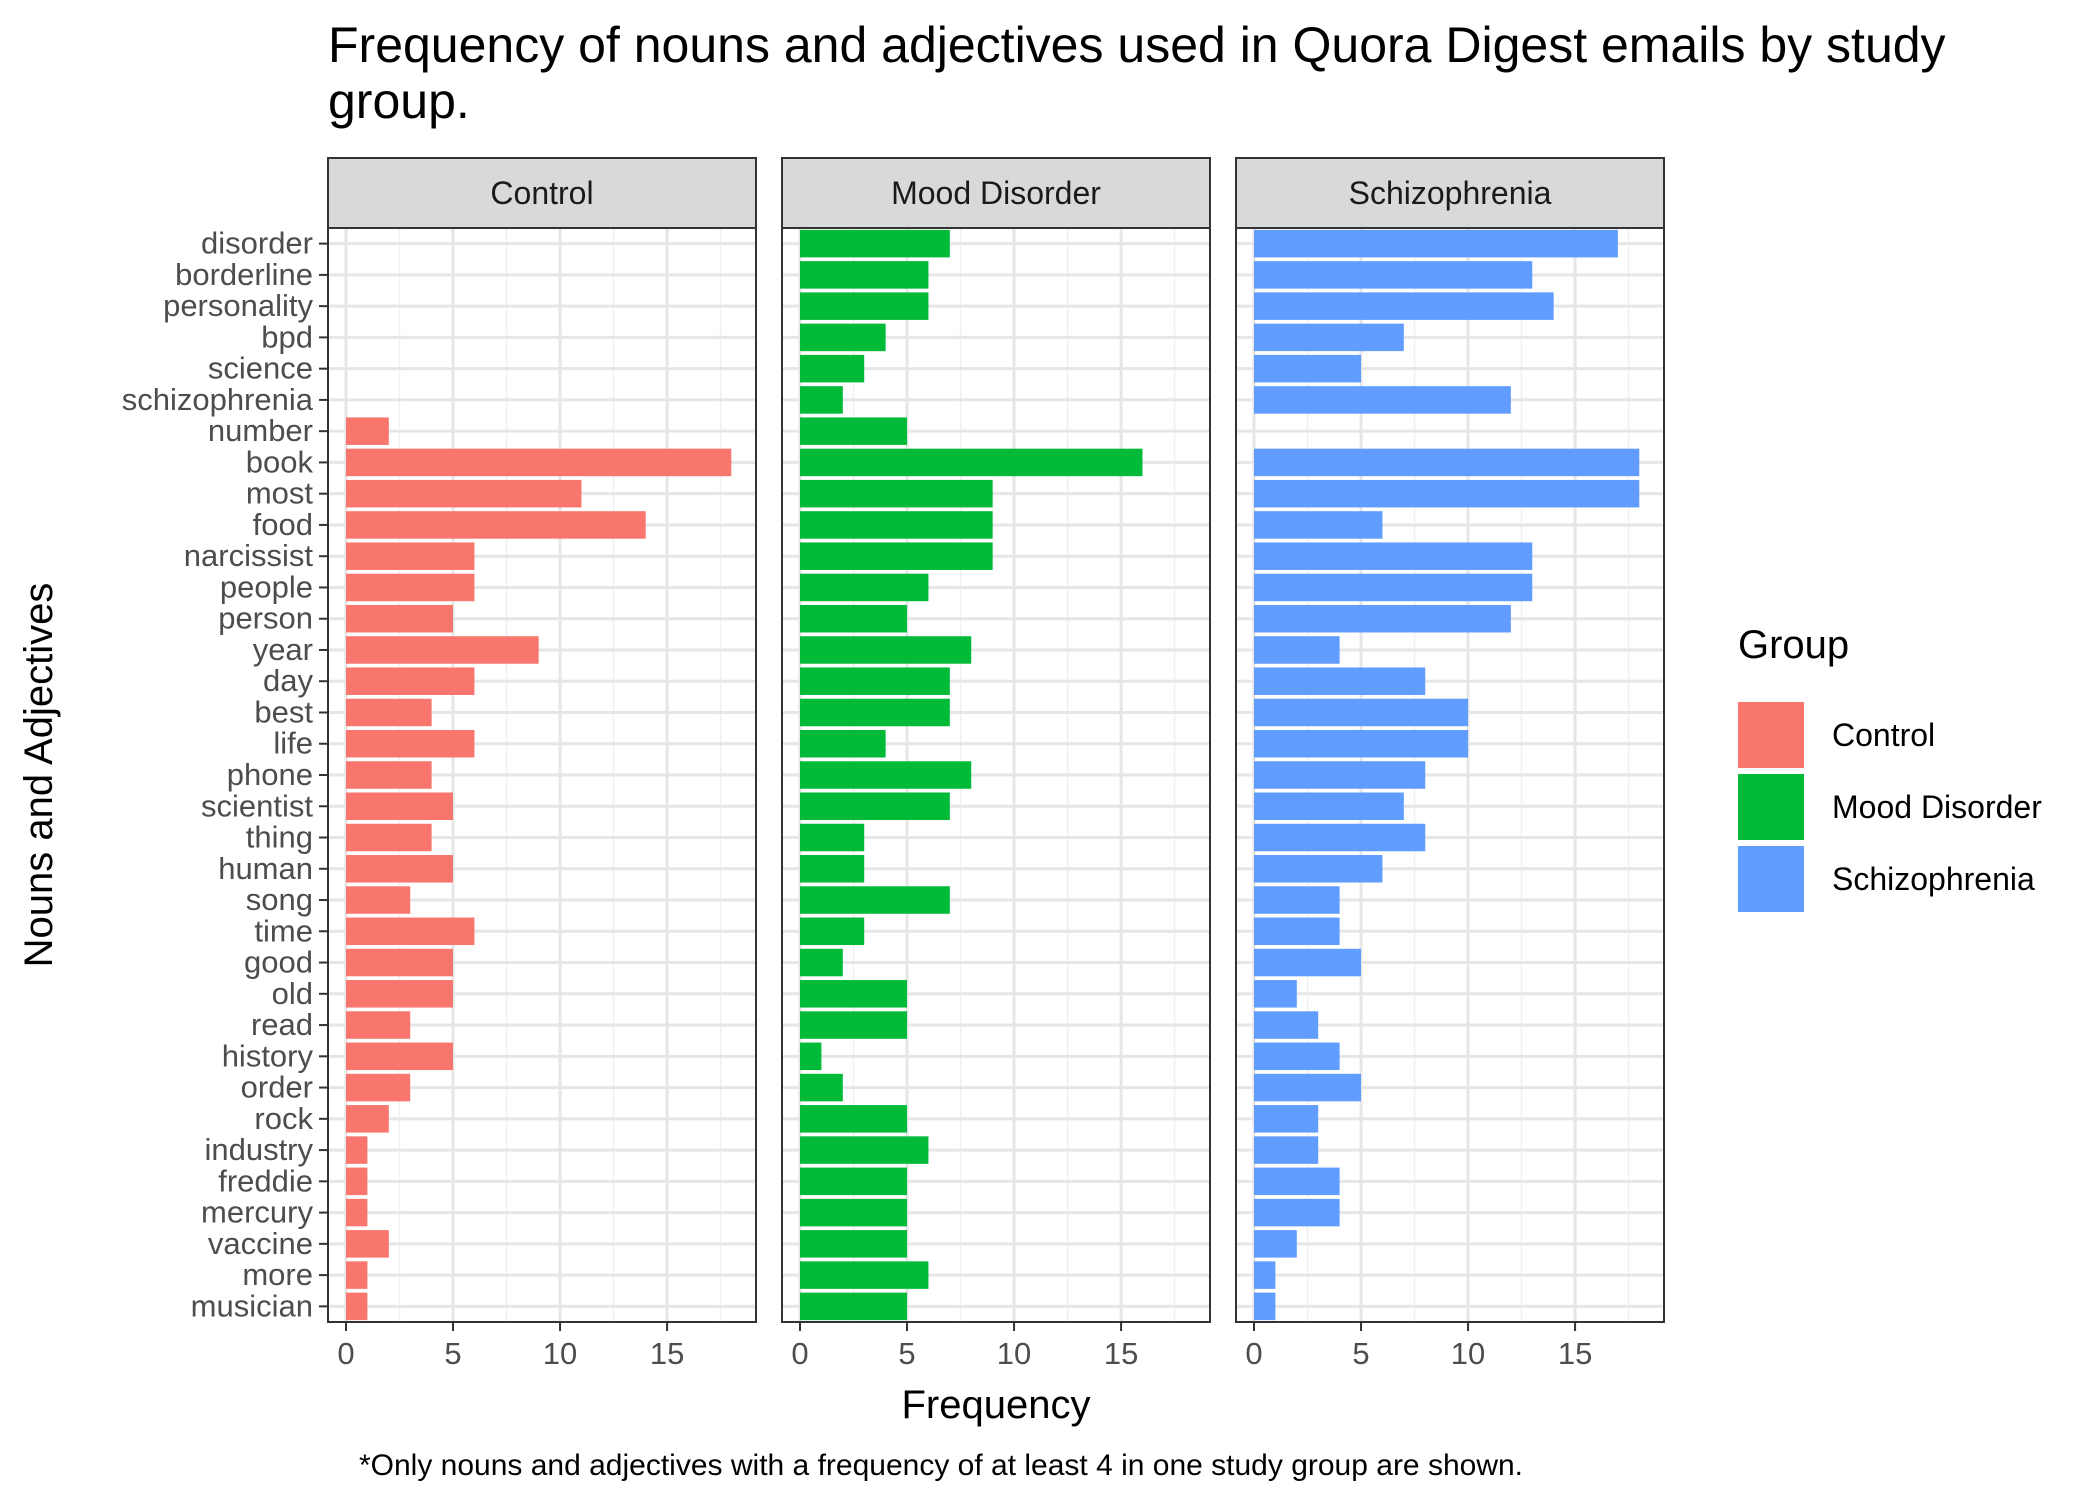 This screenshot has width=2099, height=1499. Describe the element at coordinates (266, 586) in the screenshot. I see `y-tick-label-people: people` at that location.